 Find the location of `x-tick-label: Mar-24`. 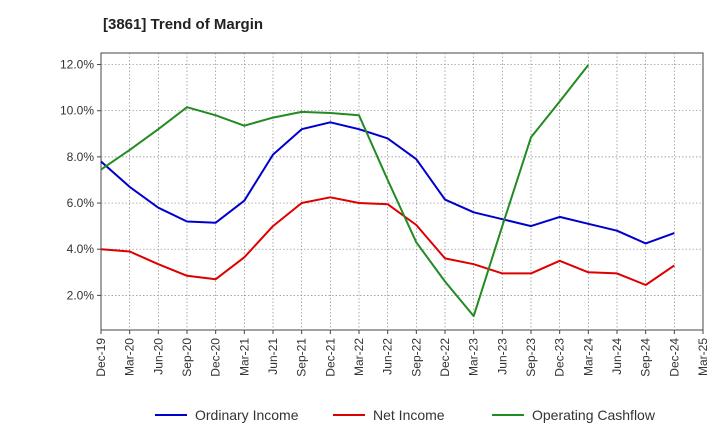

x-tick-label: Mar-24 is located at coordinates (588, 357).